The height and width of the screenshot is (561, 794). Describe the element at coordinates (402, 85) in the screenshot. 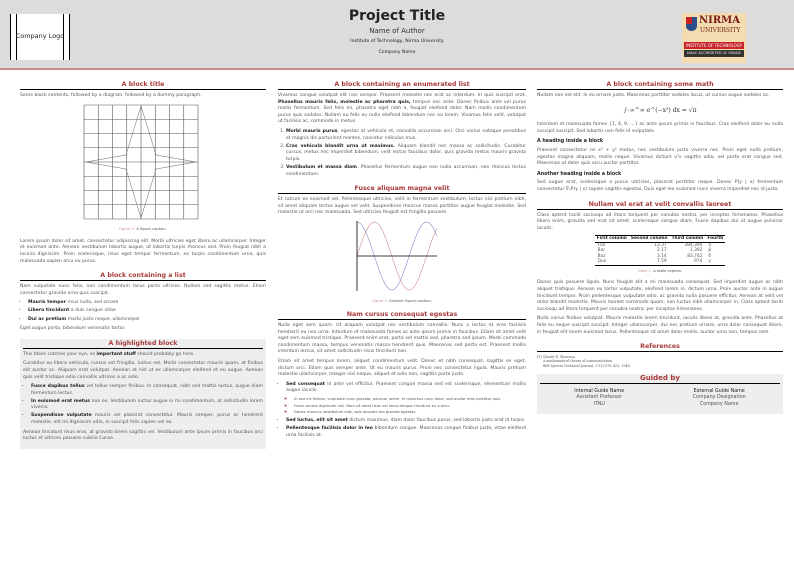

I see `block-heading: A block containing an enumerated list` at that location.